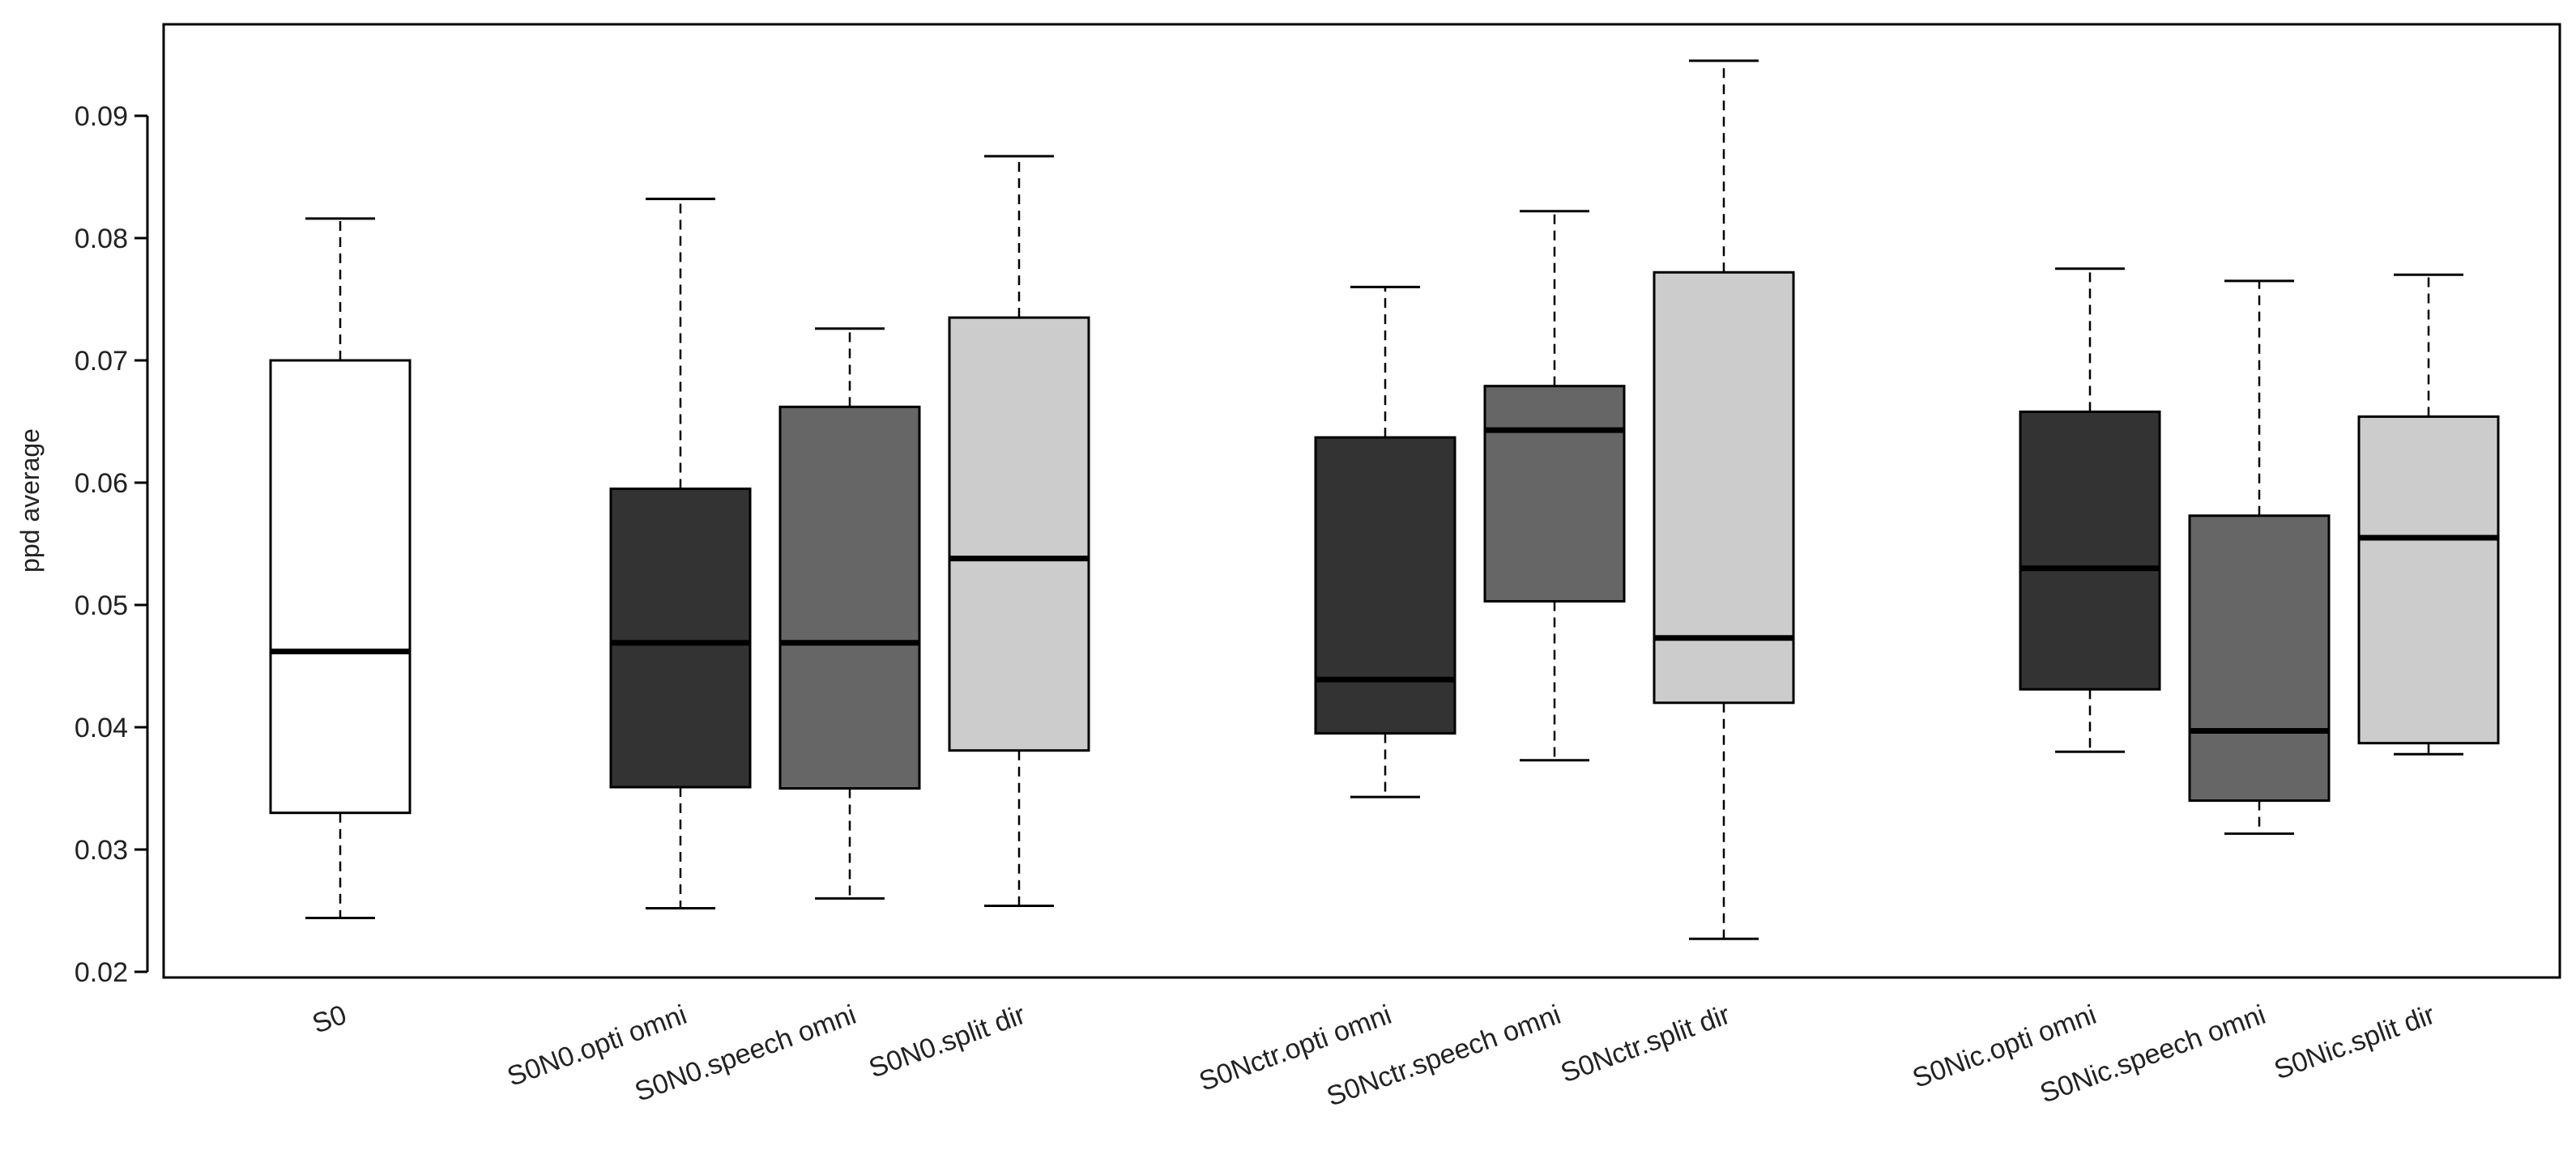  Describe the element at coordinates (330, 1019) in the screenshot. I see `x-tick-label: S0` at that location.